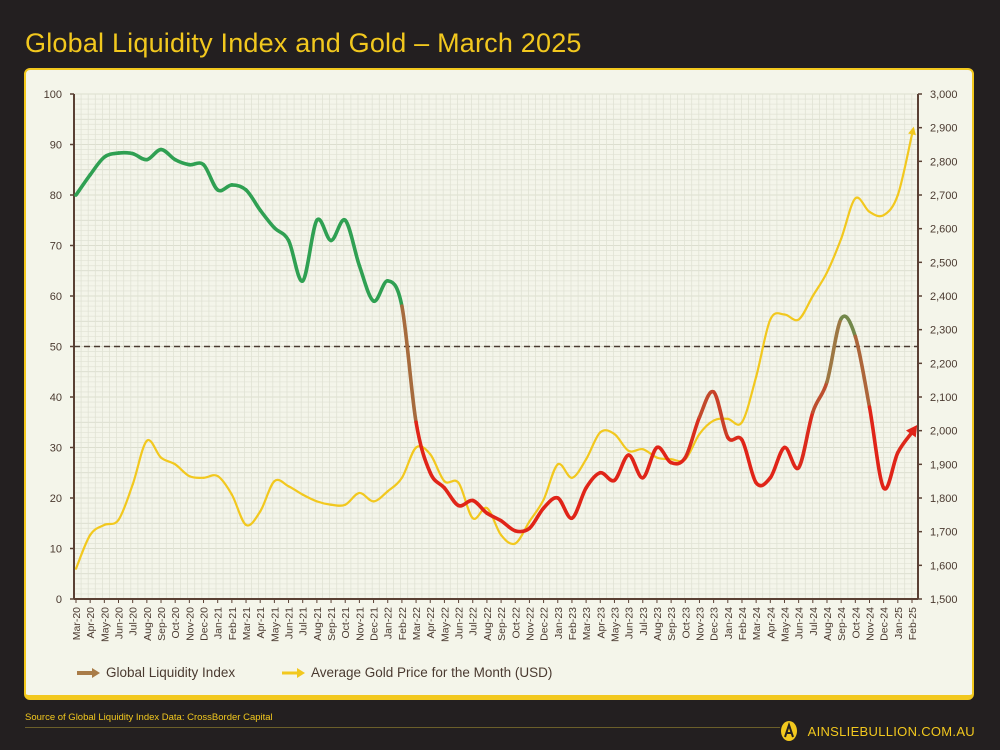 The image size is (1000, 750). I want to click on x-tick-label: Sep-21, so click(332, 624).